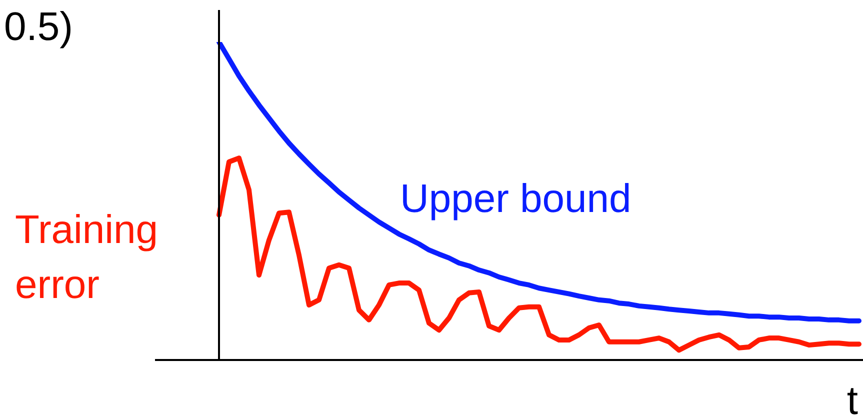  What do you see at coordinates (516, 199) in the screenshot?
I see `series-label: Upper bound` at bounding box center [516, 199].